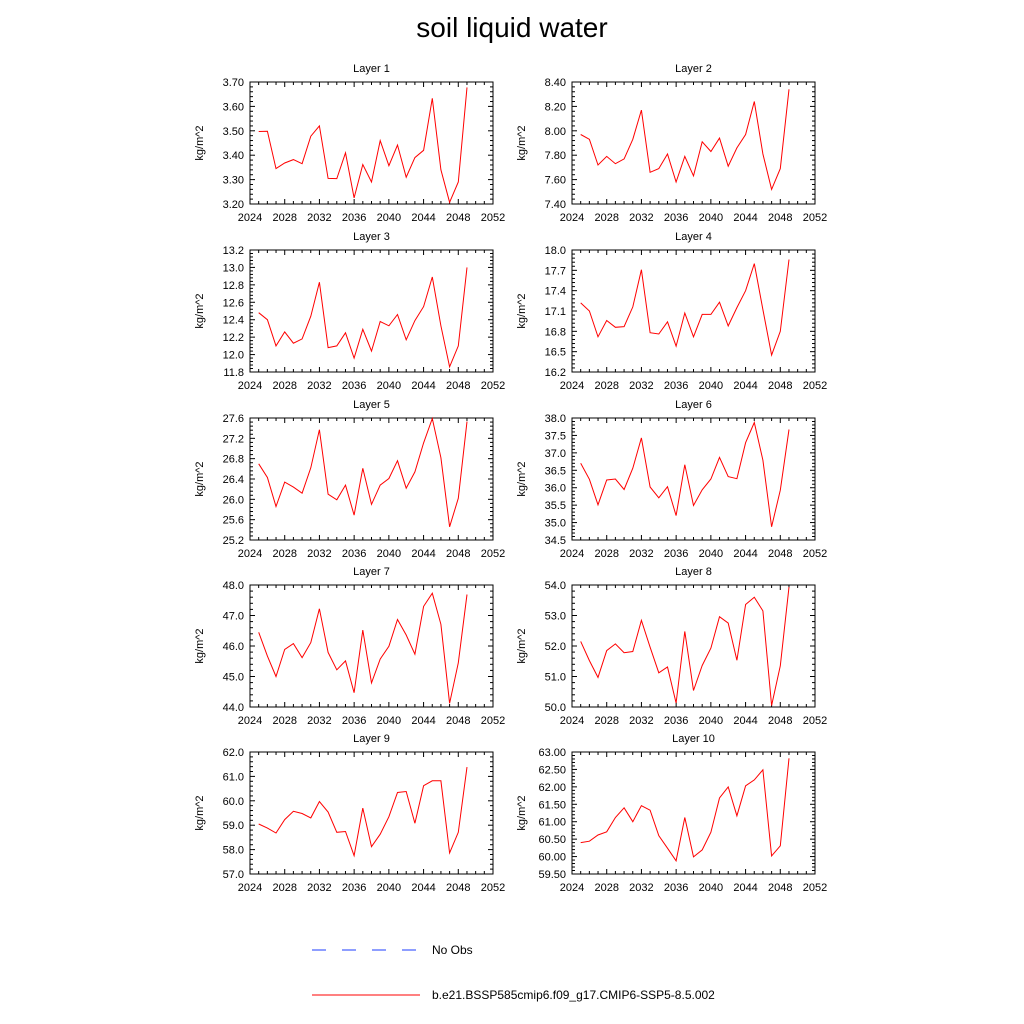 The width and height of the screenshot is (1024, 1024). I want to click on y-tick-label: 48.0, so click(233, 586).